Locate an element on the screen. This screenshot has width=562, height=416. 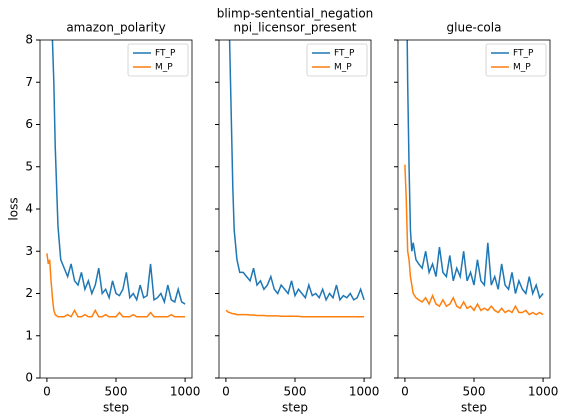
y-tick-label: 3 is located at coordinates (29, 251).